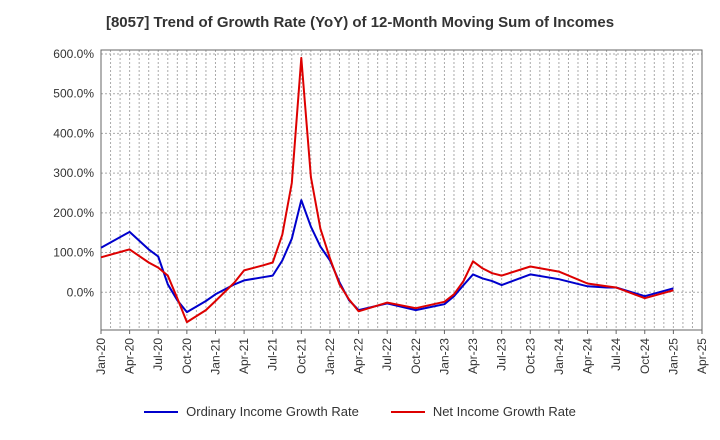 This screenshot has width=720, height=440. I want to click on legend-label-net: Net Income Growth Rate, so click(504, 411).